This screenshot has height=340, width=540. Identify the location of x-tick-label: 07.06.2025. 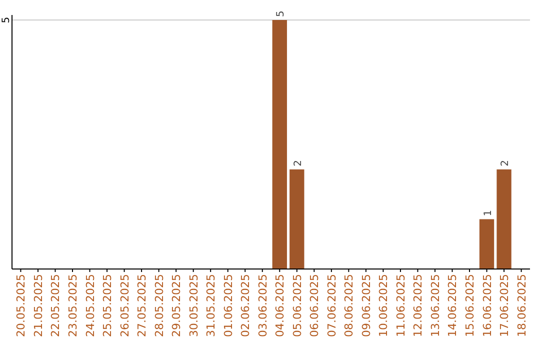
(331, 305).